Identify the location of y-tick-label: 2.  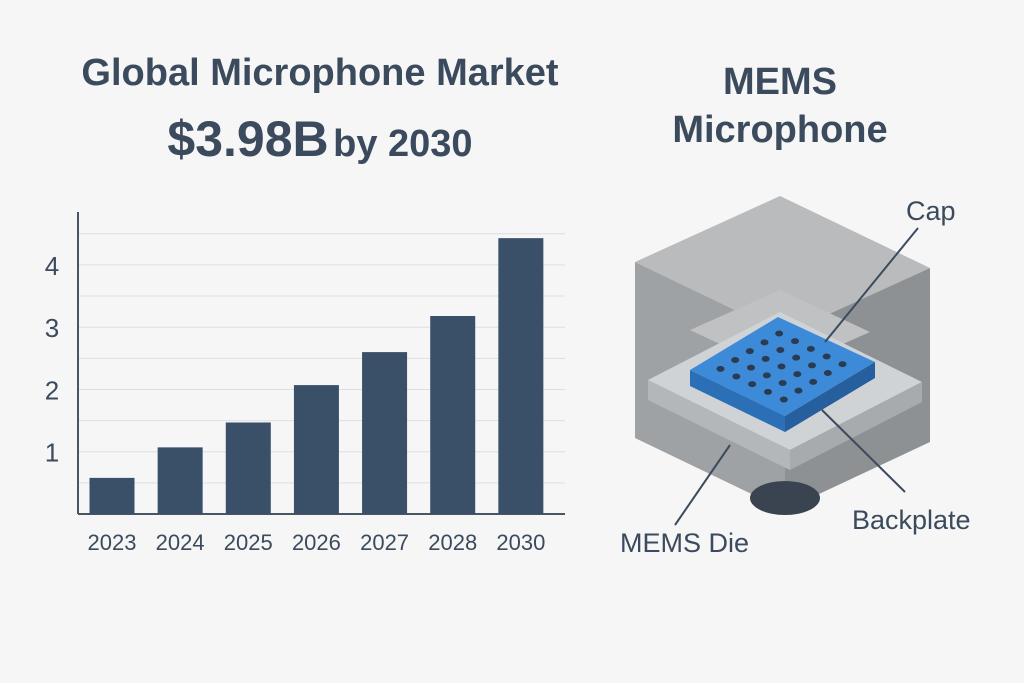
(52, 390).